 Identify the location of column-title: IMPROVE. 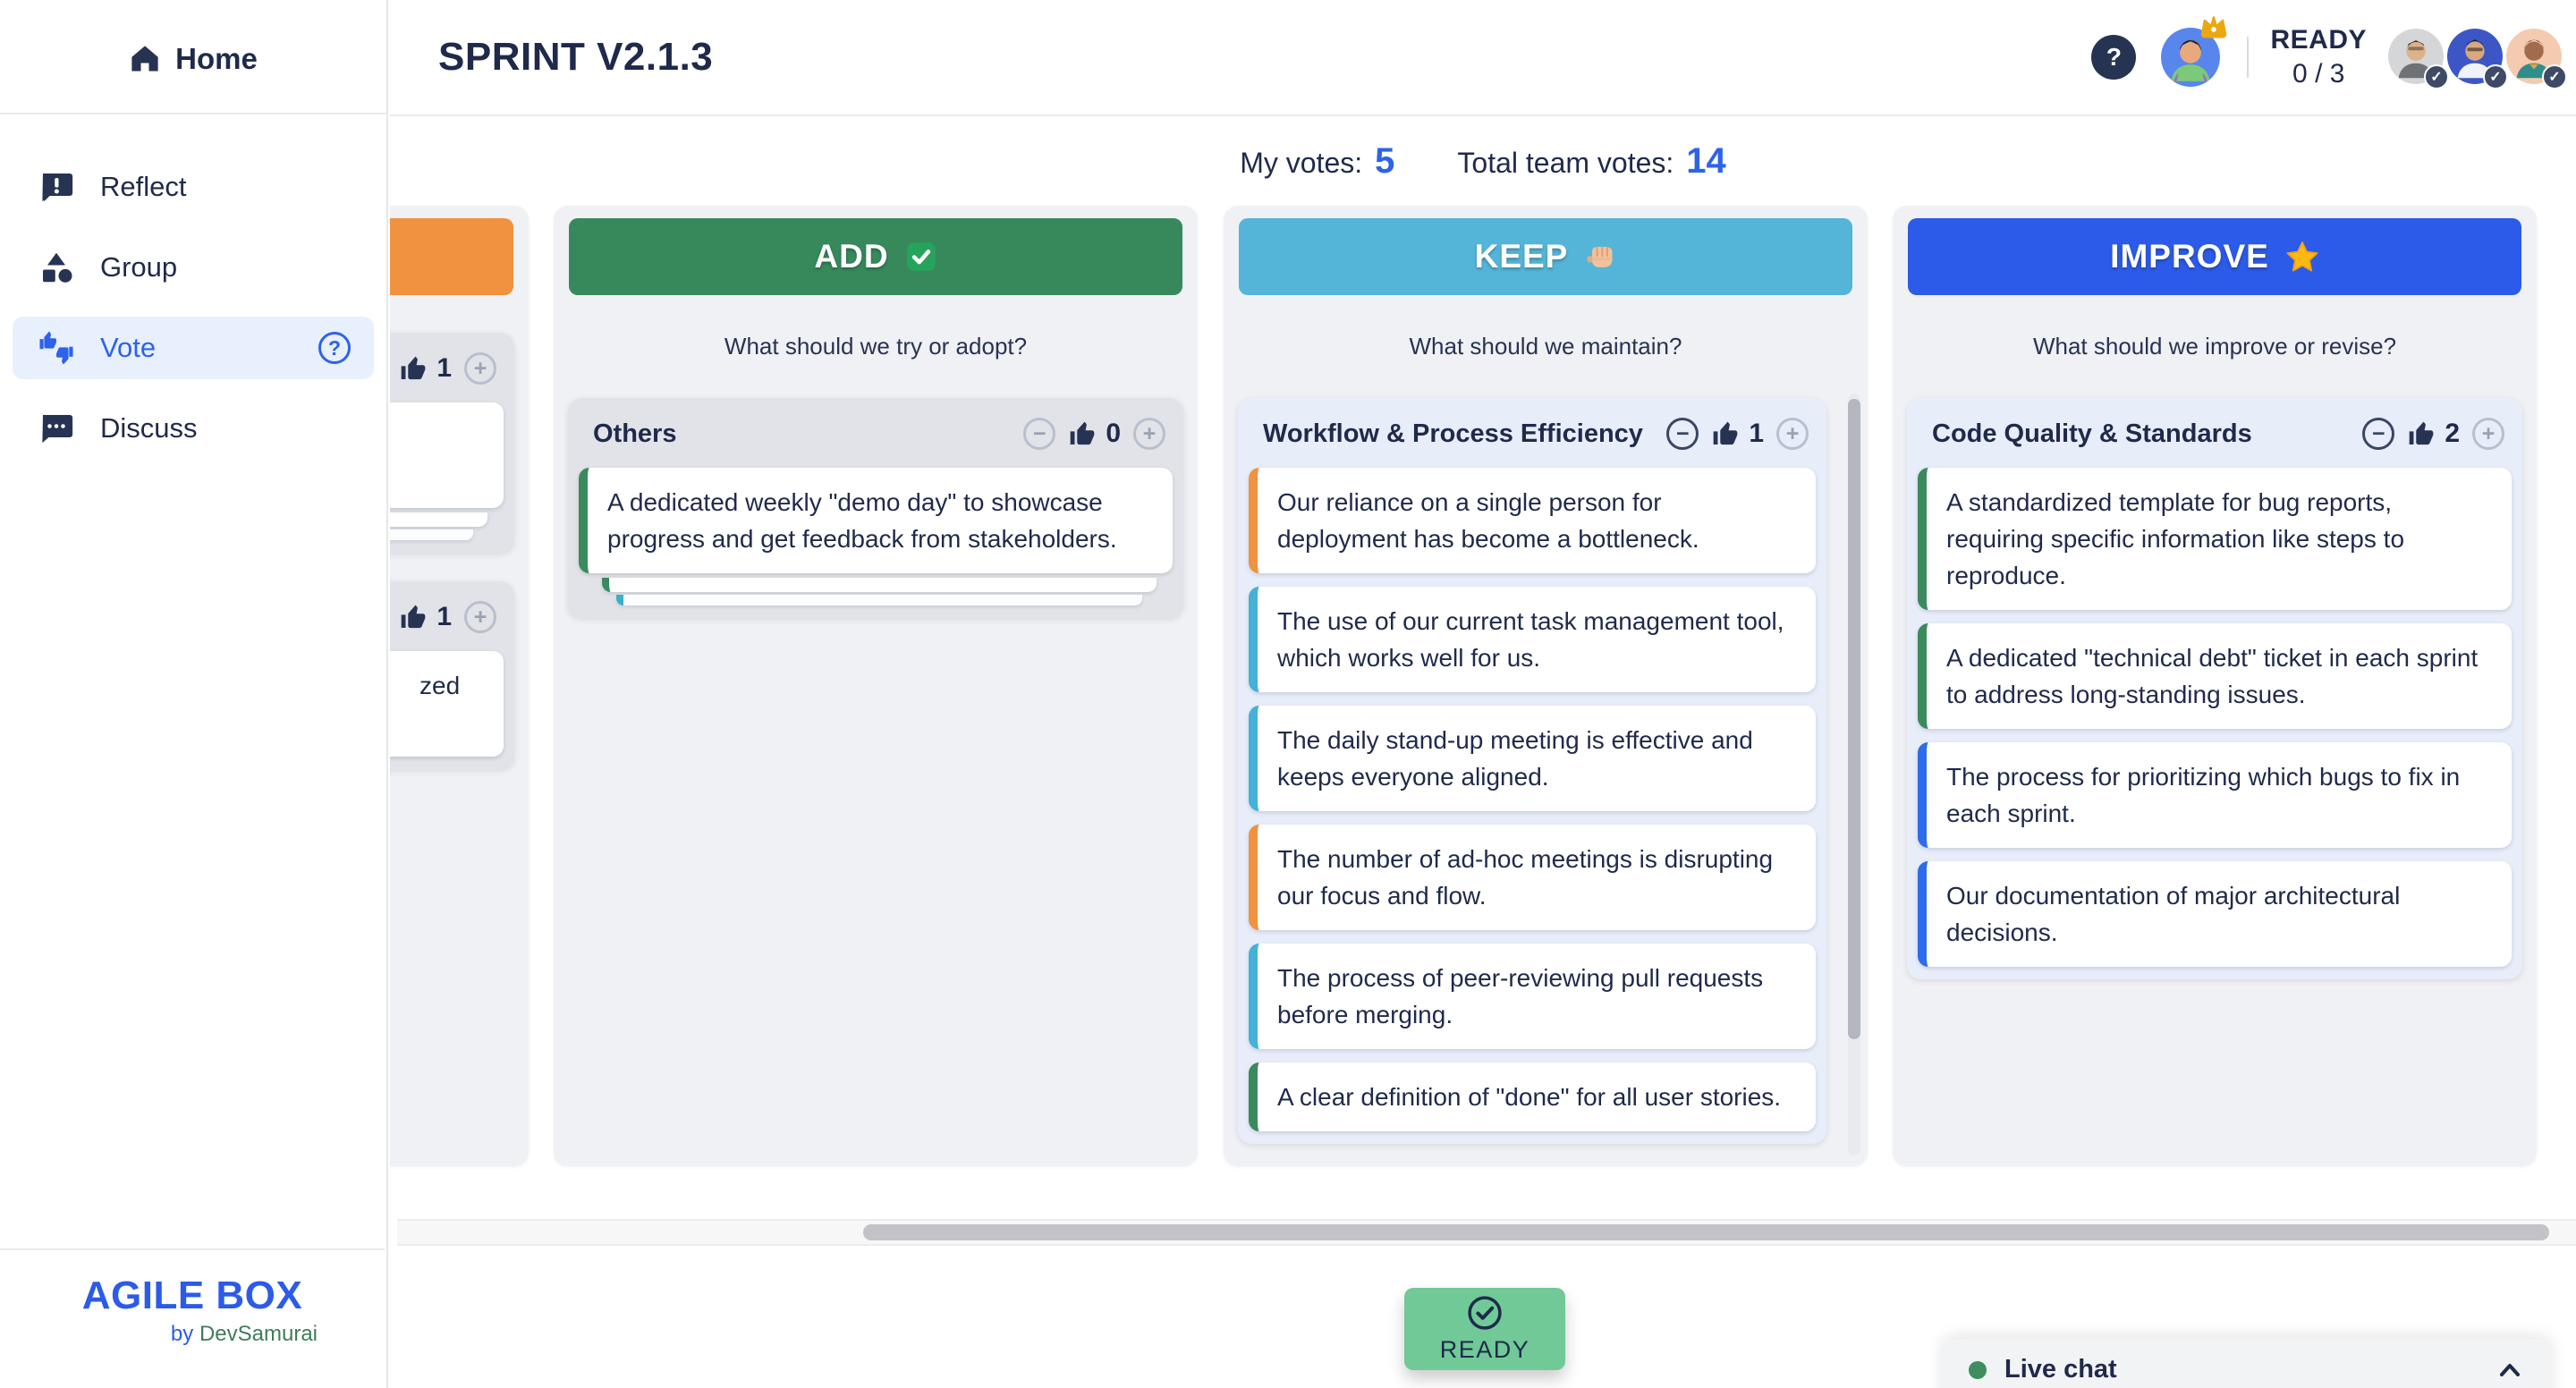
(2189, 257).